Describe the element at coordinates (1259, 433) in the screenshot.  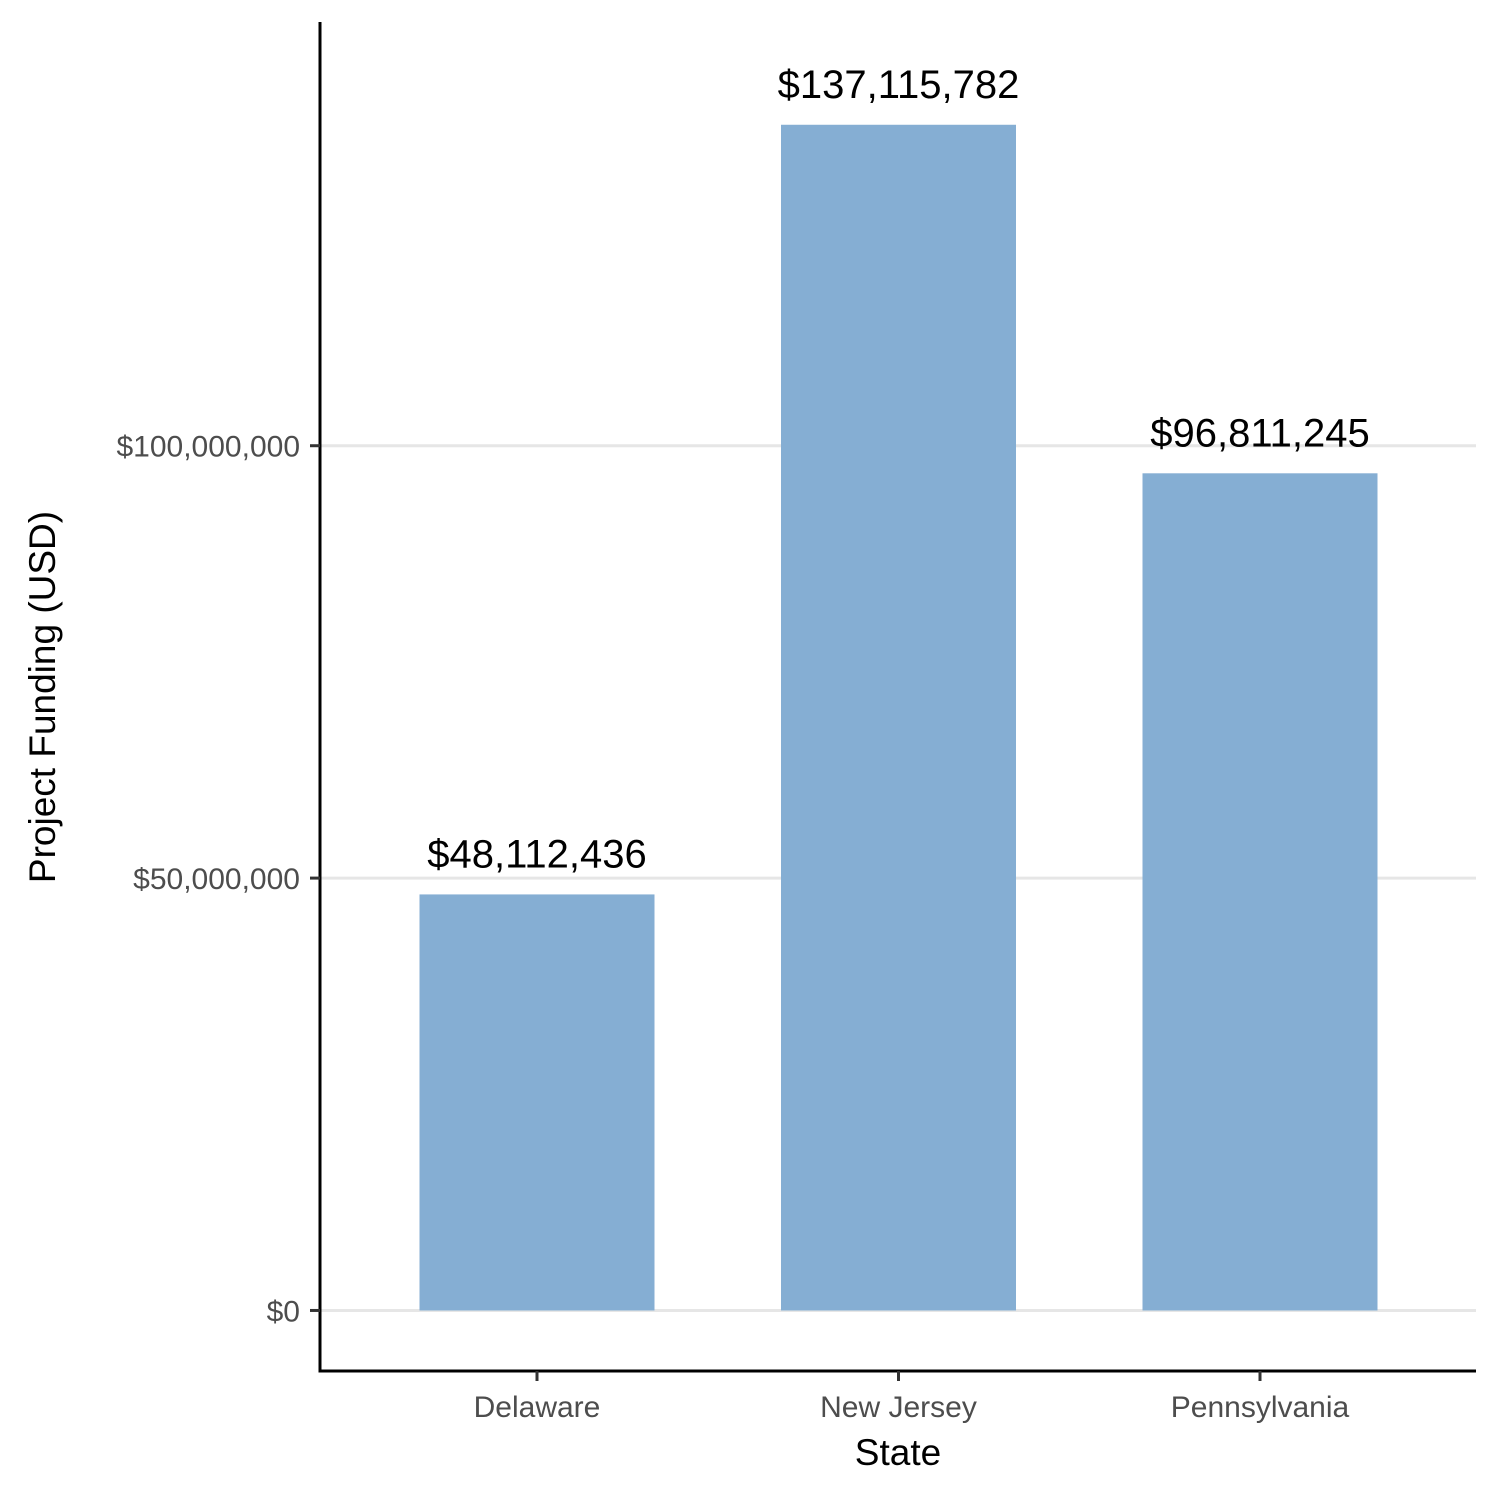
I see `data-label: $96,811,245` at that location.